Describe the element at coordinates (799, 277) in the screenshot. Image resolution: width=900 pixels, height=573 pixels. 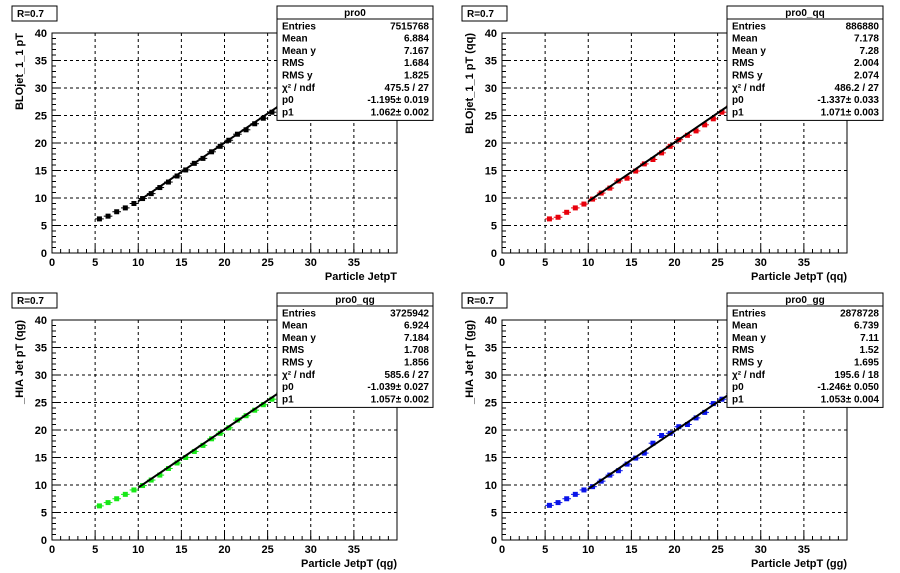
I see `x-axis-label: Particle JetpT (qq)` at that location.